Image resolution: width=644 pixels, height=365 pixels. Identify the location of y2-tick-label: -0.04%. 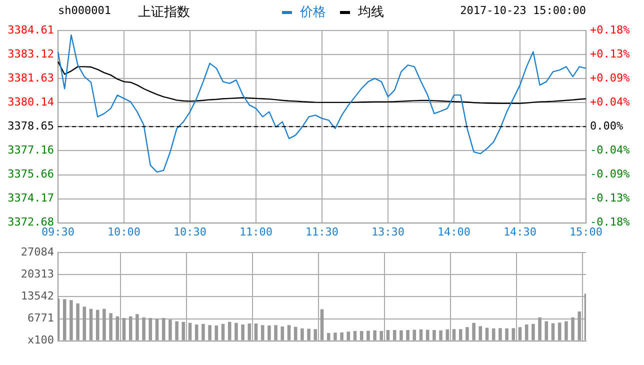
(610, 150).